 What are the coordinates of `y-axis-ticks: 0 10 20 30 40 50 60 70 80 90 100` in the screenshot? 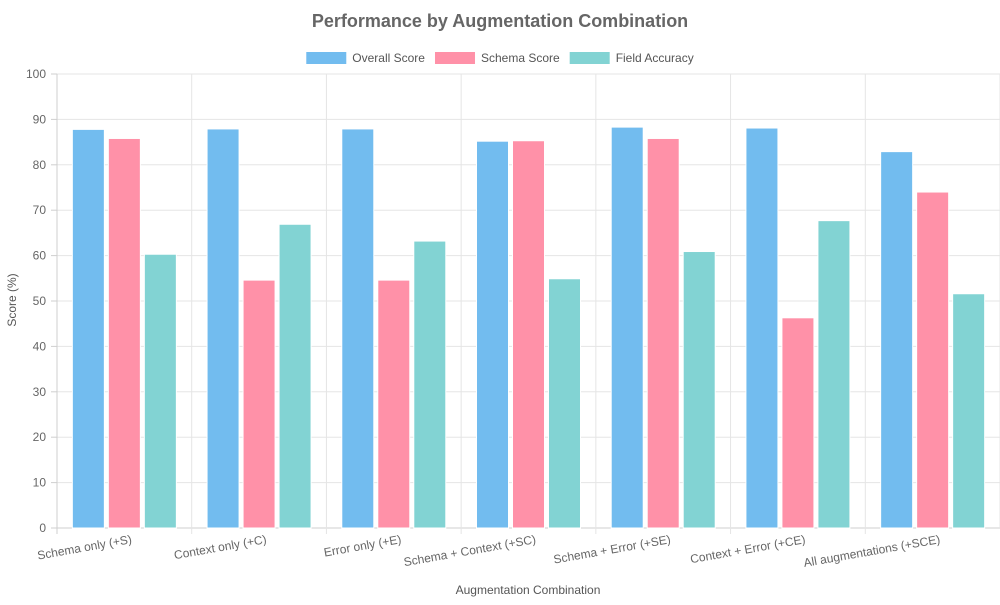 It's located at (36, 301).